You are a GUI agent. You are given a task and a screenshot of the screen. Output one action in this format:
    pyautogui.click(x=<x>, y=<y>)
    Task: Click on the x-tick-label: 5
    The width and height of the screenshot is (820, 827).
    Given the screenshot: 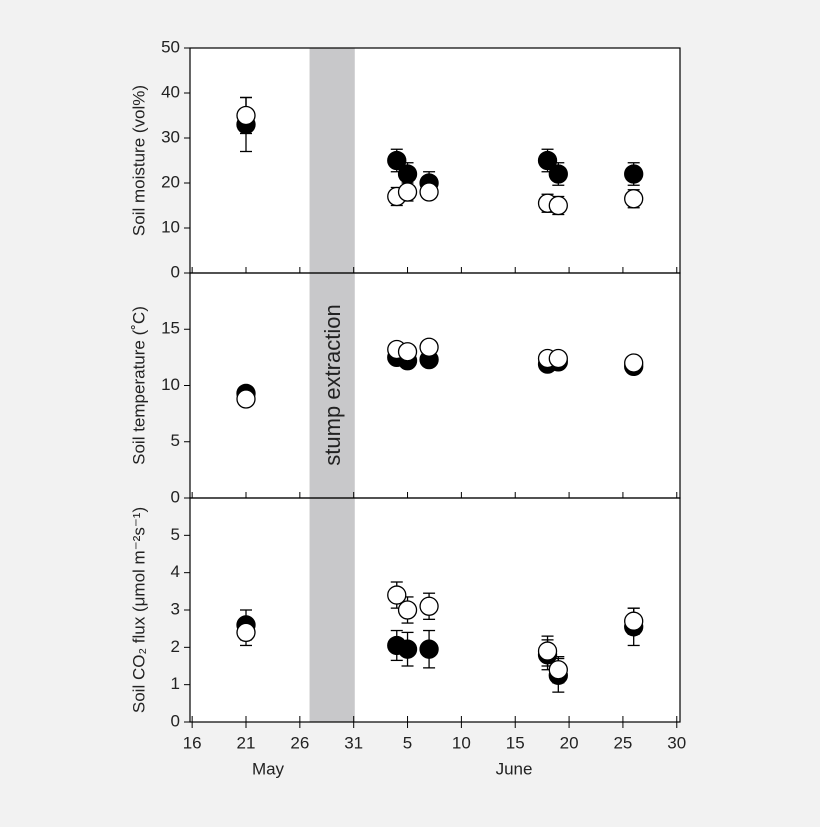 What is the action you would take?
    pyautogui.click(x=407, y=742)
    